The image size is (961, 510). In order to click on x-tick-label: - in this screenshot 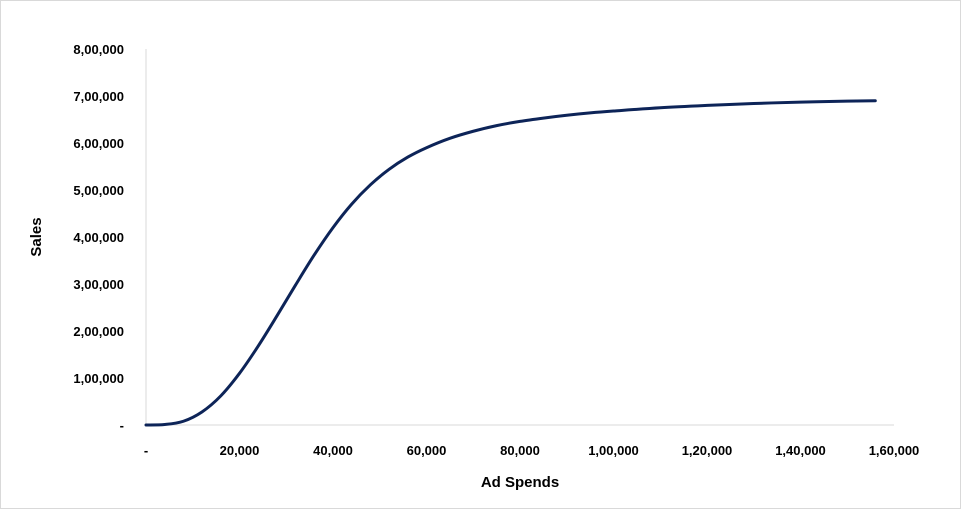, I will do `click(146, 450)`.